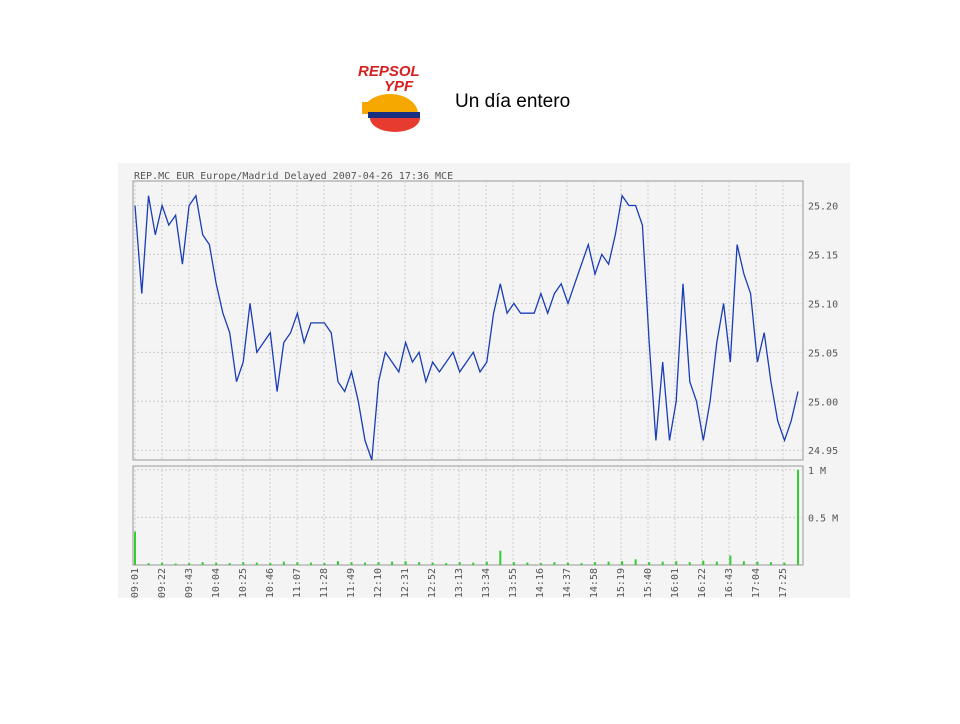 The width and height of the screenshot is (960, 724). Describe the element at coordinates (135, 583) in the screenshot. I see `x-tick-label: 09:01` at that location.